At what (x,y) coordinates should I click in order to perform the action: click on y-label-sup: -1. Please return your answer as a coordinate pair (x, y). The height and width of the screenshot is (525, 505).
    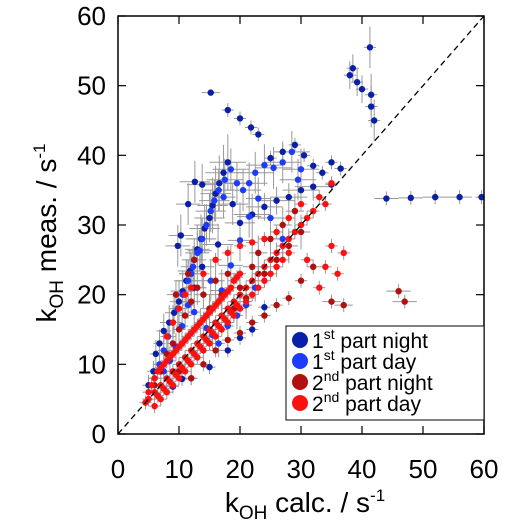
    Looking at the image, I should click on (39, 151).